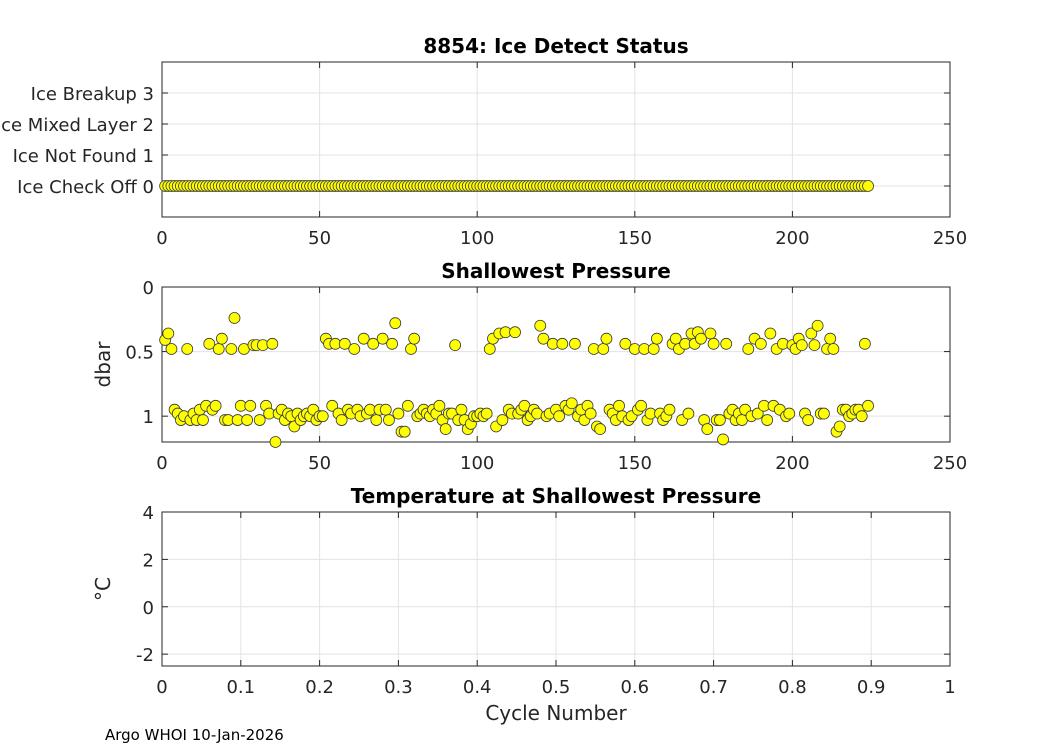  I want to click on ice-status-points, so click(516, 186).